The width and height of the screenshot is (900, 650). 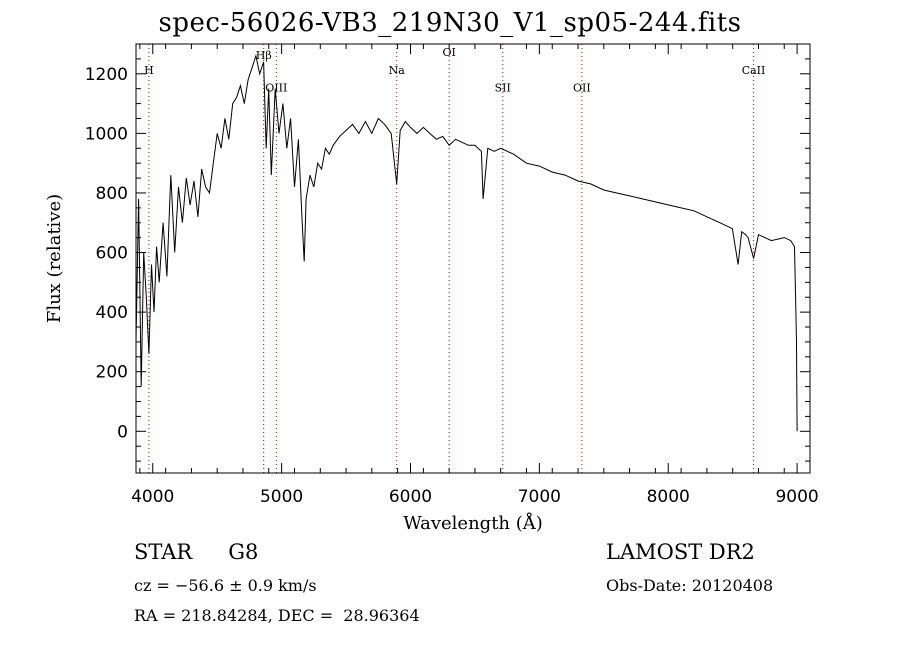 I want to click on marker-label: Hβ, so click(x=264, y=55).